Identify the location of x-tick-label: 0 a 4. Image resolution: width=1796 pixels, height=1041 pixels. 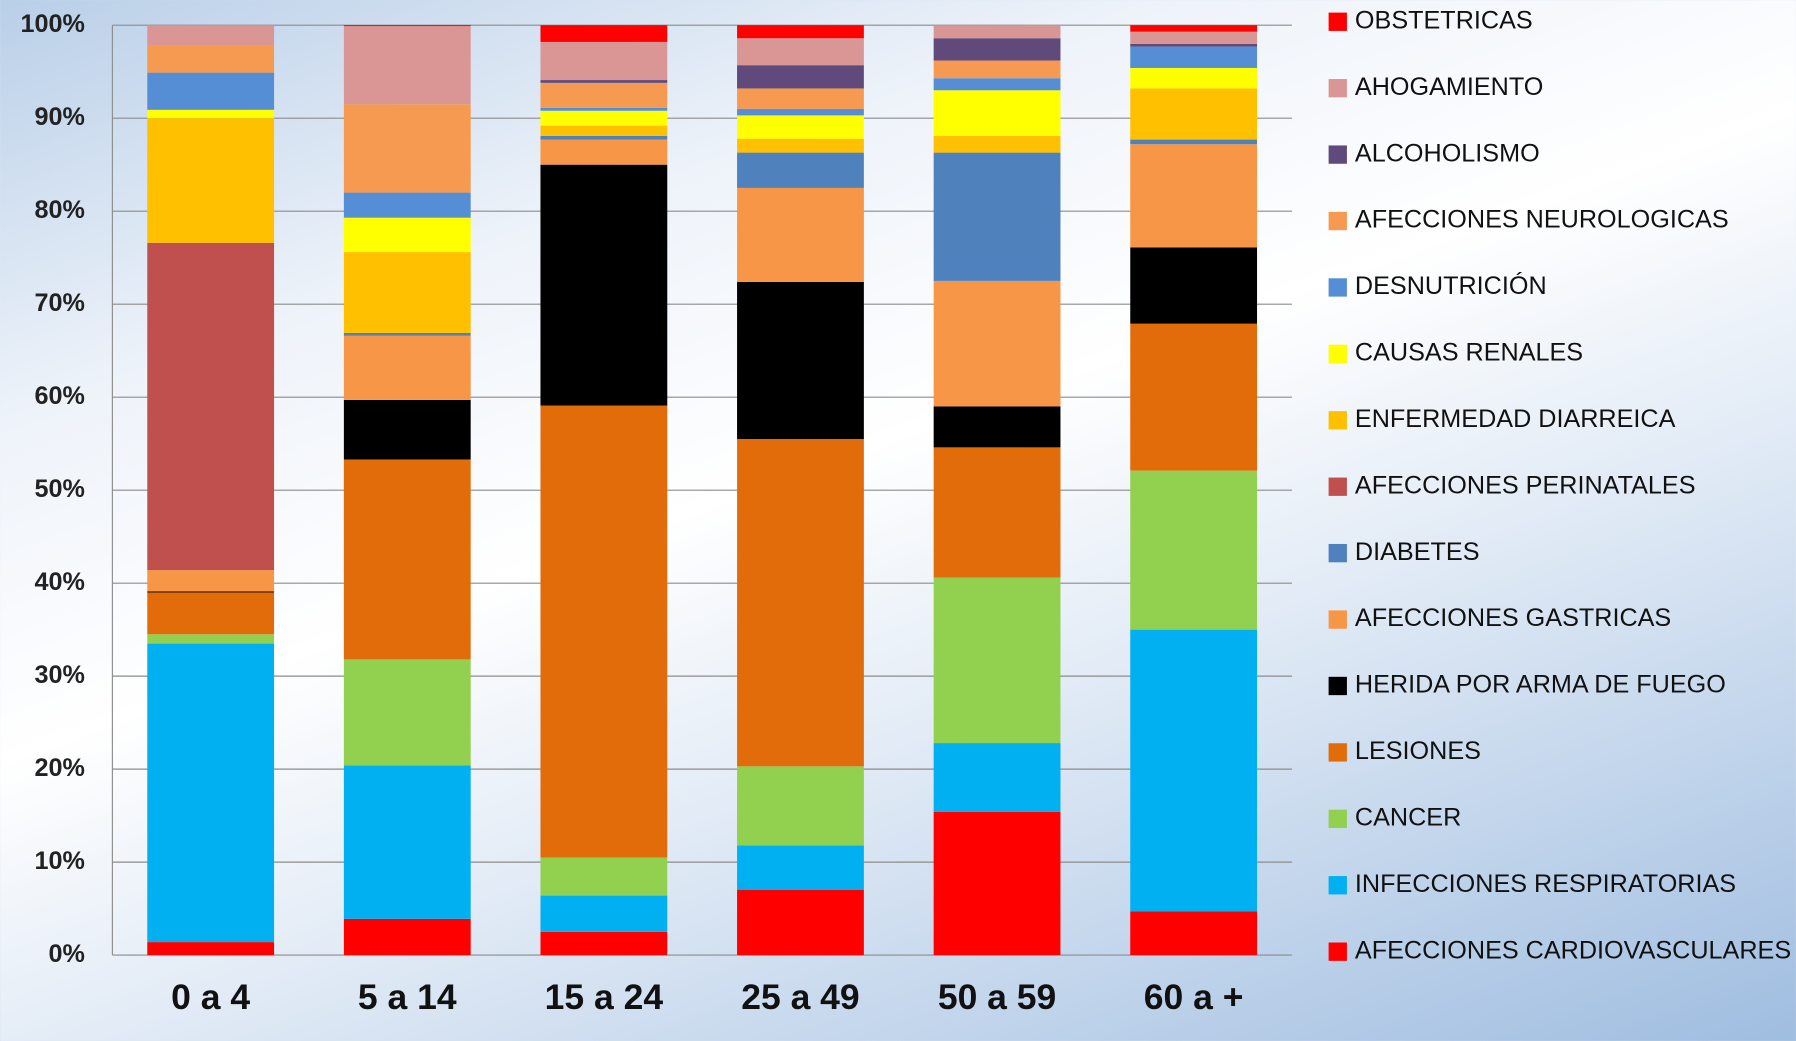
(210, 997).